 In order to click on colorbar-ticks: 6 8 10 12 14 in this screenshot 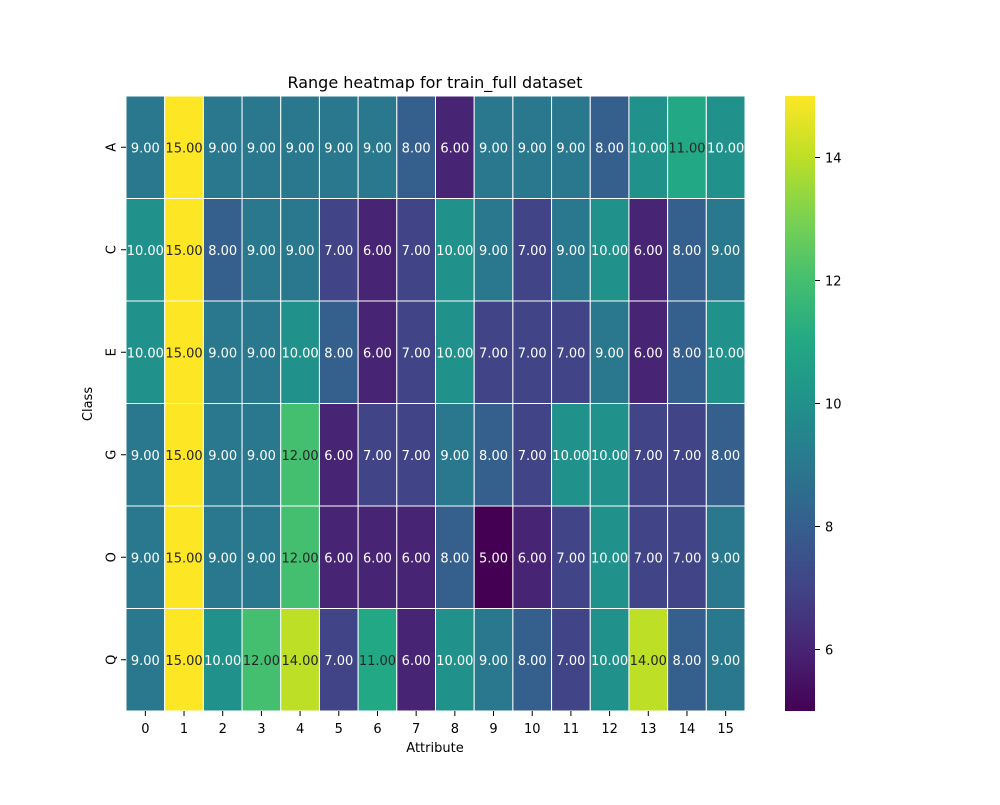, I will do `click(828, 405)`.